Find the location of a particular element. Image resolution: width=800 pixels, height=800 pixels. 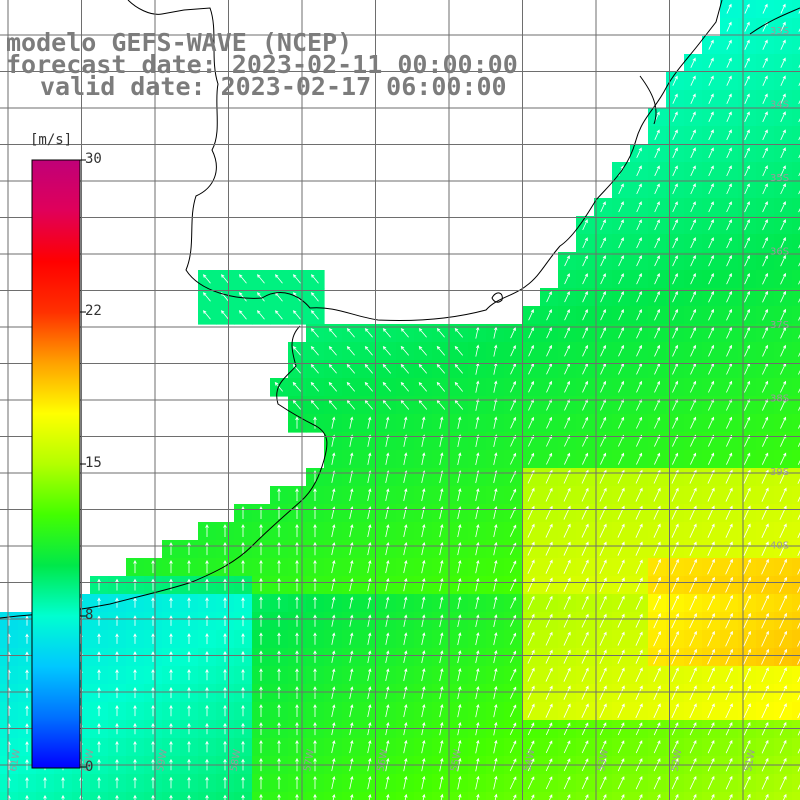

colorbar-tick-marks is located at coordinates (83, 463).